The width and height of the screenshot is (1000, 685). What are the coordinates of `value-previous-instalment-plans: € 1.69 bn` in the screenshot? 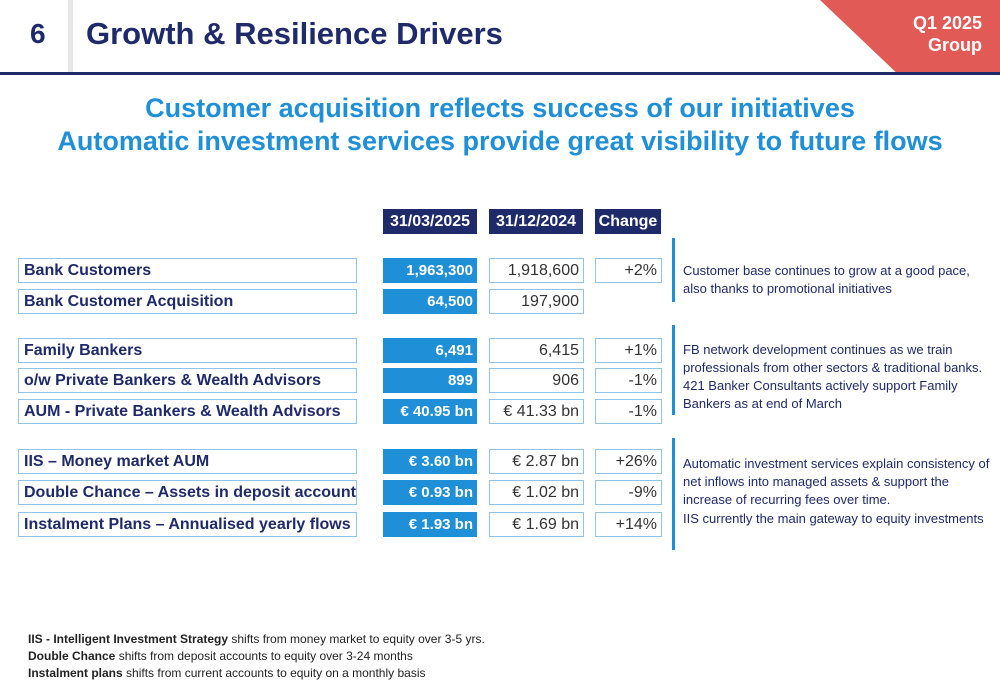 It's located at (536, 524).